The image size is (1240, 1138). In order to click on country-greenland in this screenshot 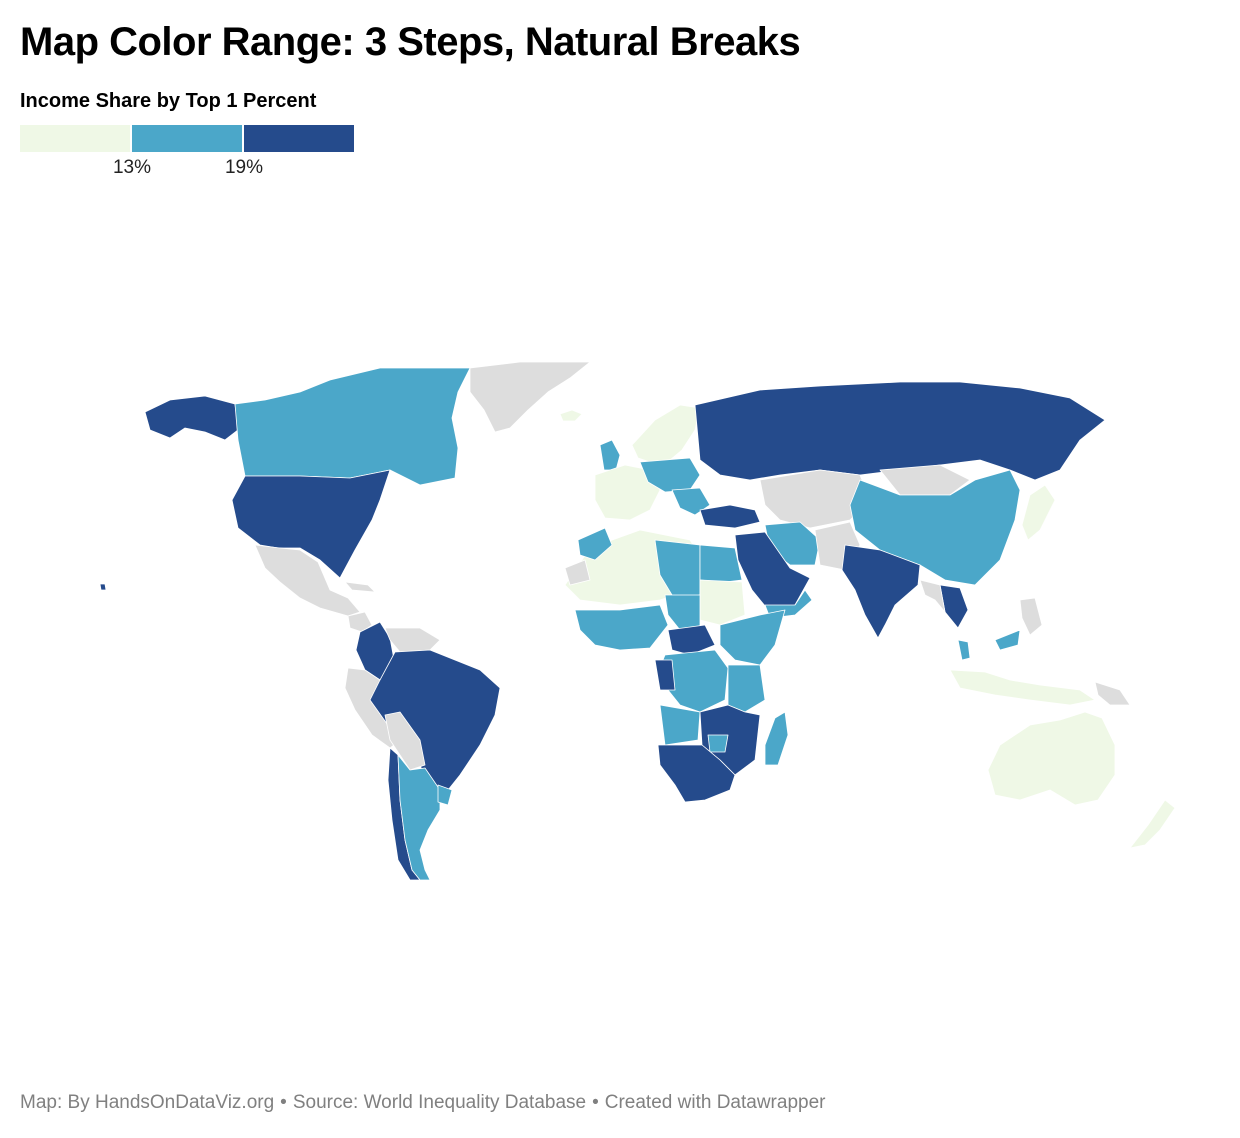, I will do `click(530, 397)`.